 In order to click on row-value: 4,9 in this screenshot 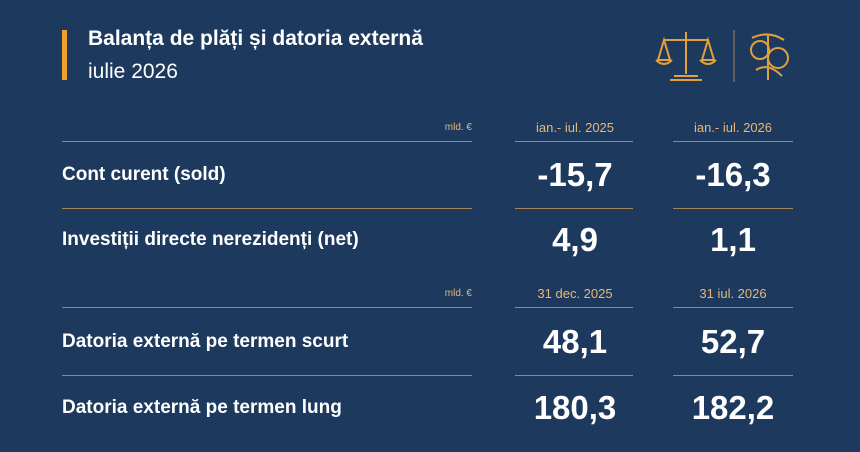, I will do `click(575, 239)`.